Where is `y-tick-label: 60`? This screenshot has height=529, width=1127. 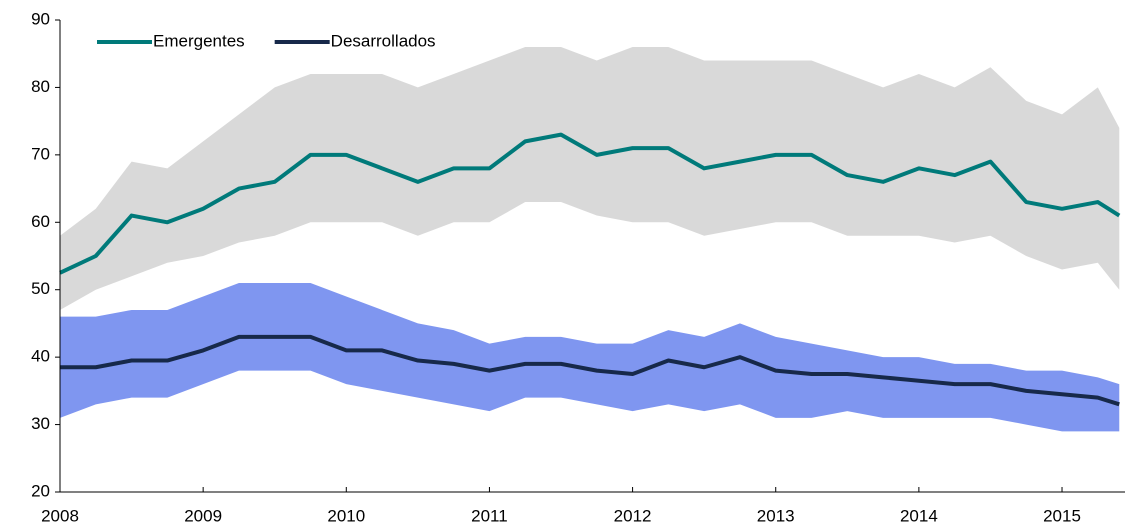
y-tick-label: 60 is located at coordinates (40, 221).